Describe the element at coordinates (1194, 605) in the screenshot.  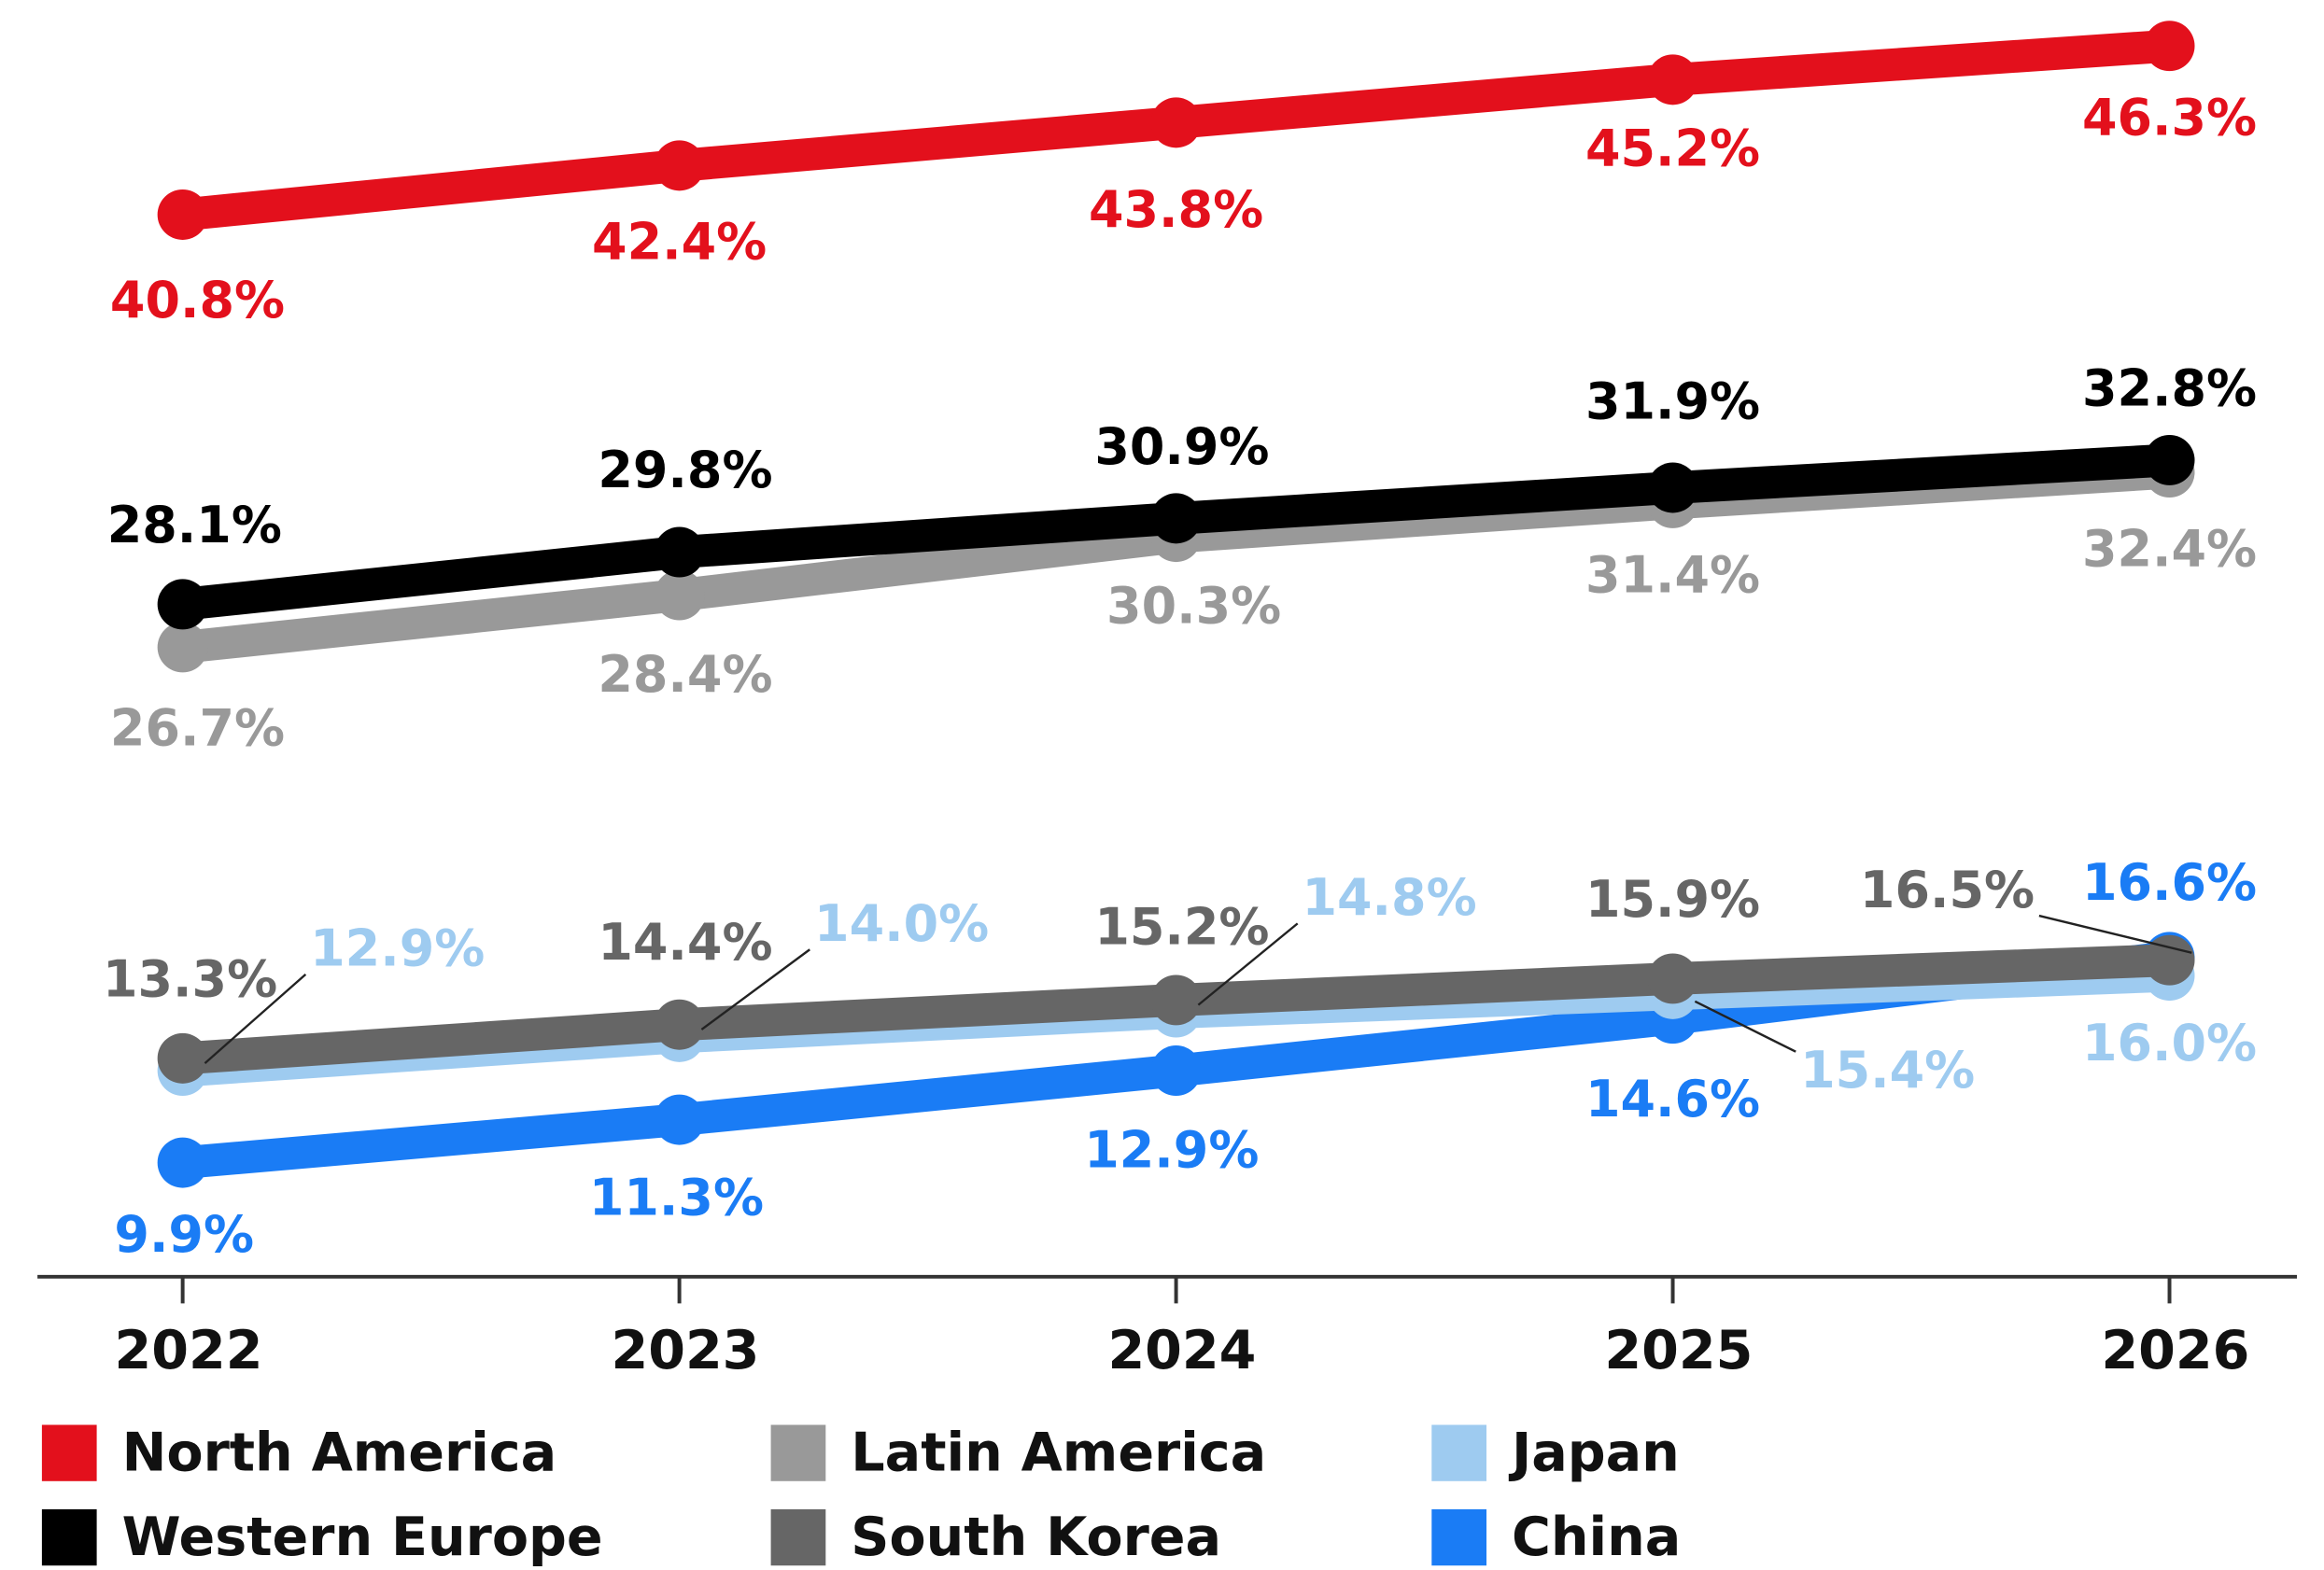
I see `data-label: 30.3%` at that location.